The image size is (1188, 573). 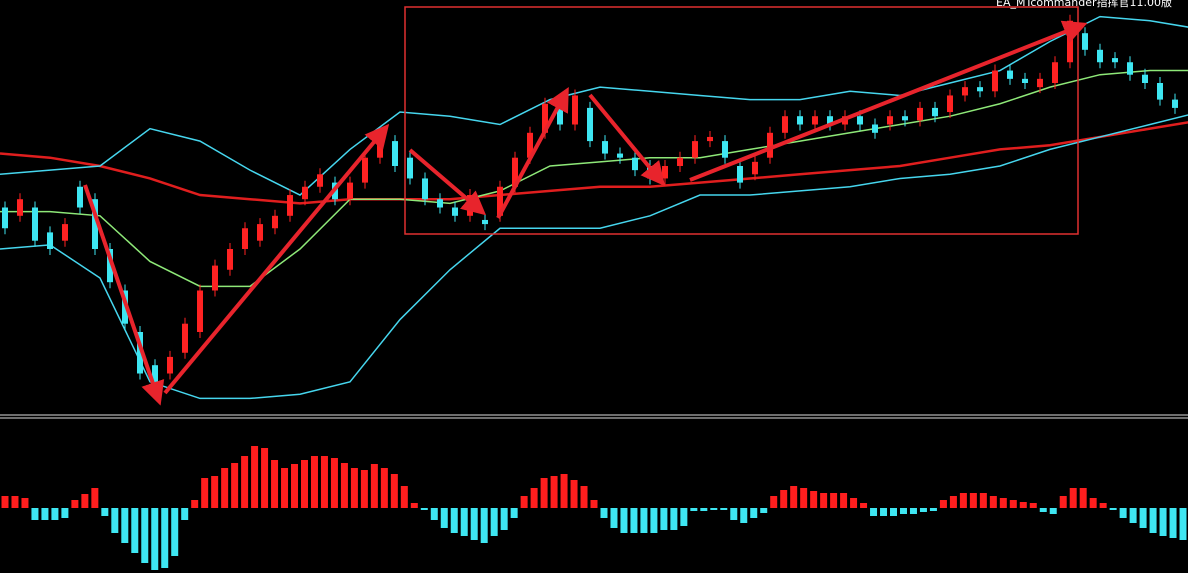 I want to click on indicator-line, so click(x=594, y=163).